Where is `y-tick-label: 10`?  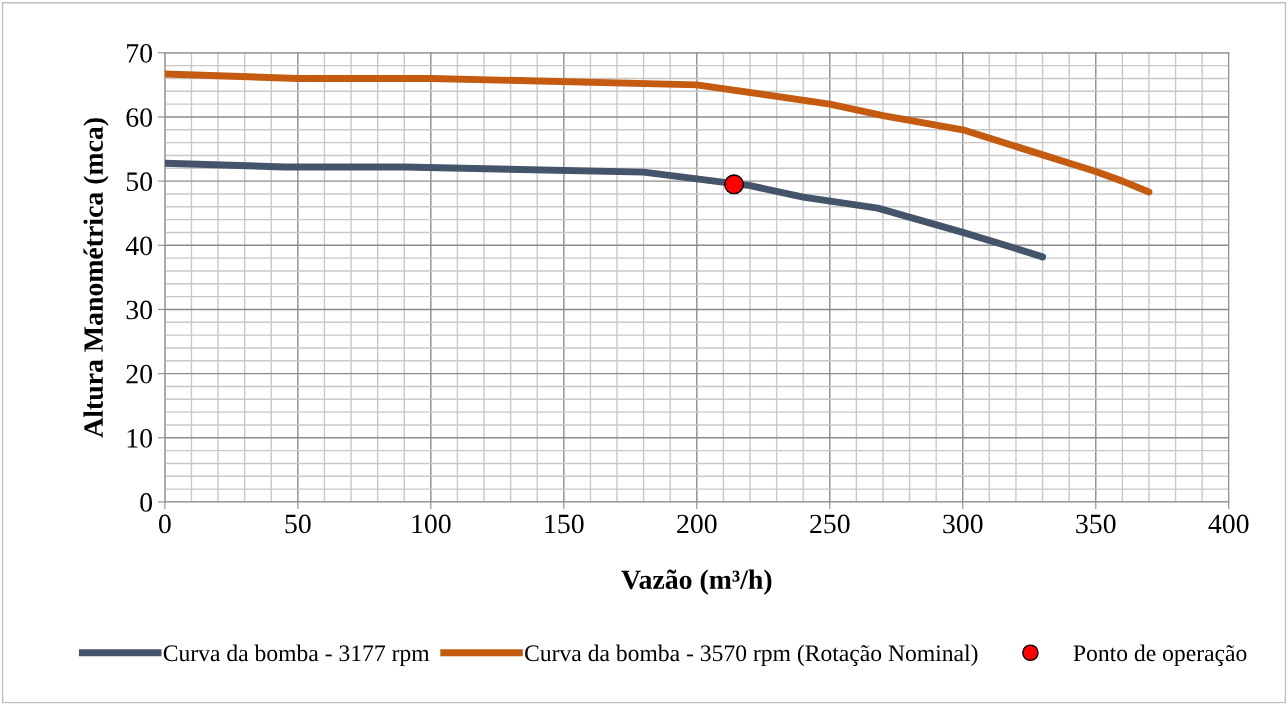 y-tick-label: 10 is located at coordinates (139, 438).